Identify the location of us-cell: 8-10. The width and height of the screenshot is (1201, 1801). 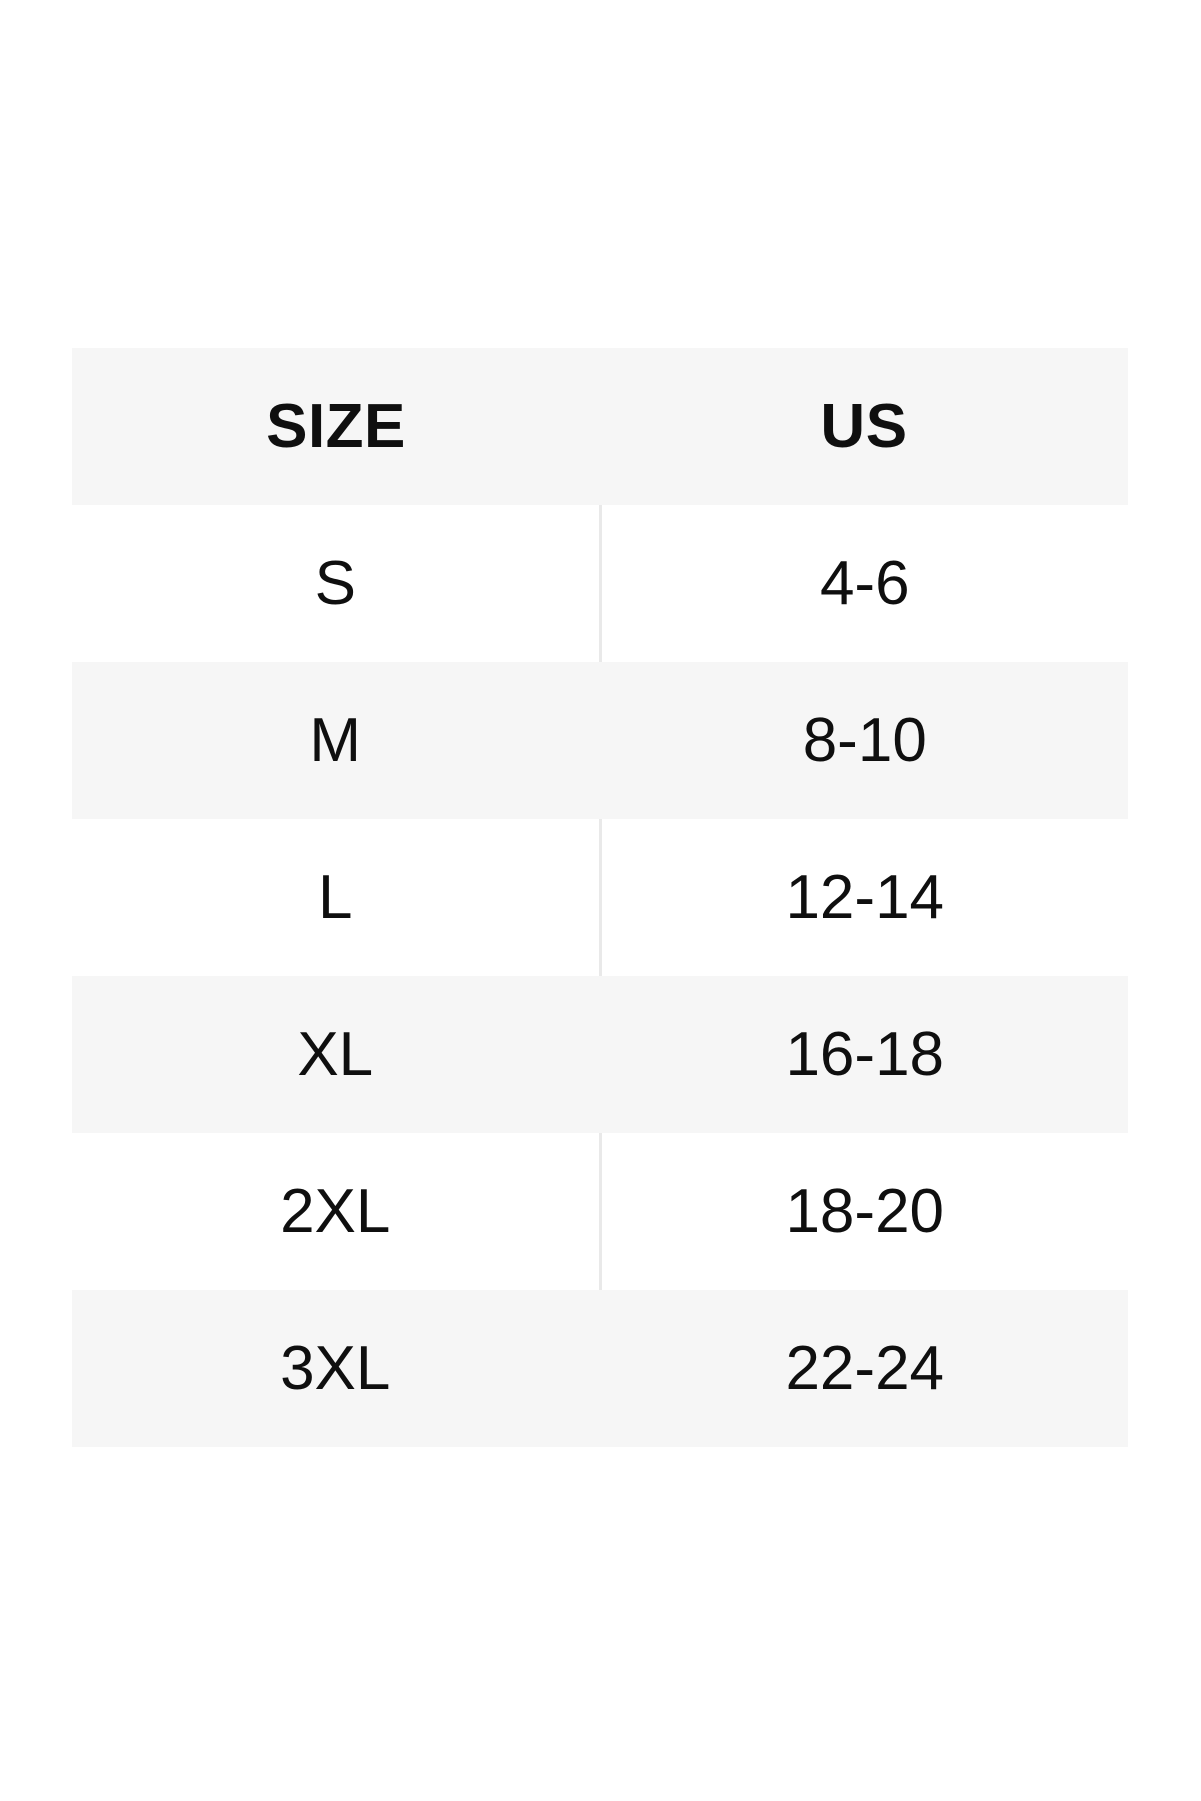
(864, 740).